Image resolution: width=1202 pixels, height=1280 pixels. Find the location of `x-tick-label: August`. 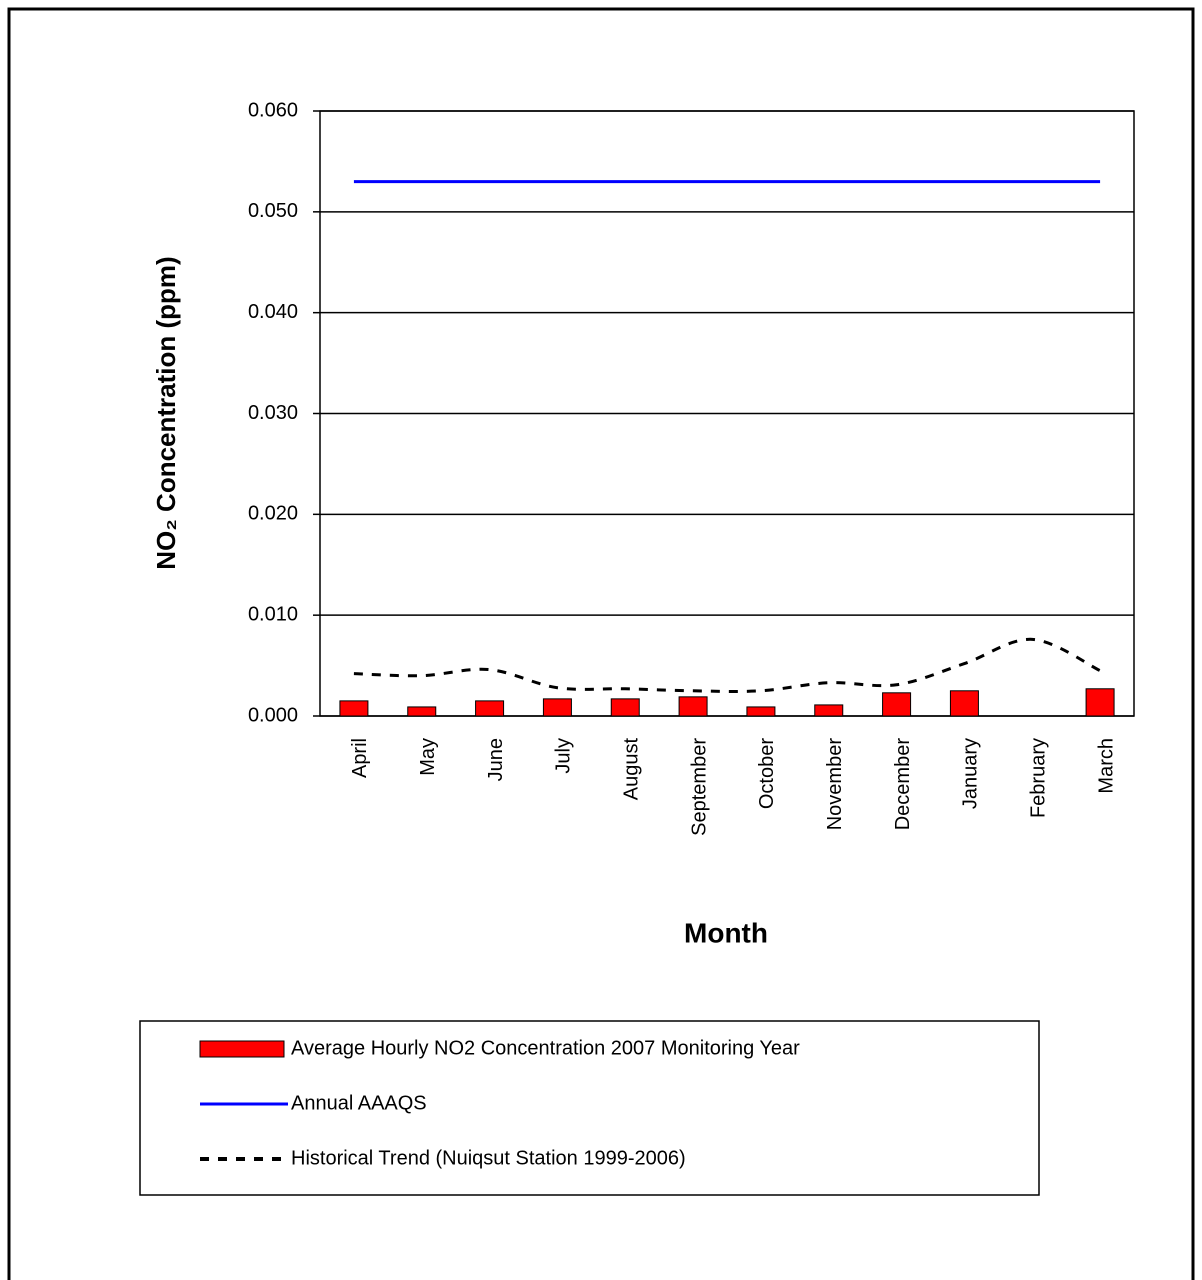

x-tick-label: August is located at coordinates (632, 769).